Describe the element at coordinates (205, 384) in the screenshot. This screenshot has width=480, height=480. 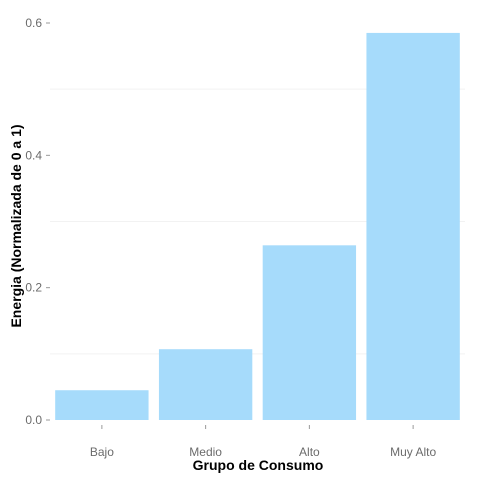
I see `bar-medio` at that location.